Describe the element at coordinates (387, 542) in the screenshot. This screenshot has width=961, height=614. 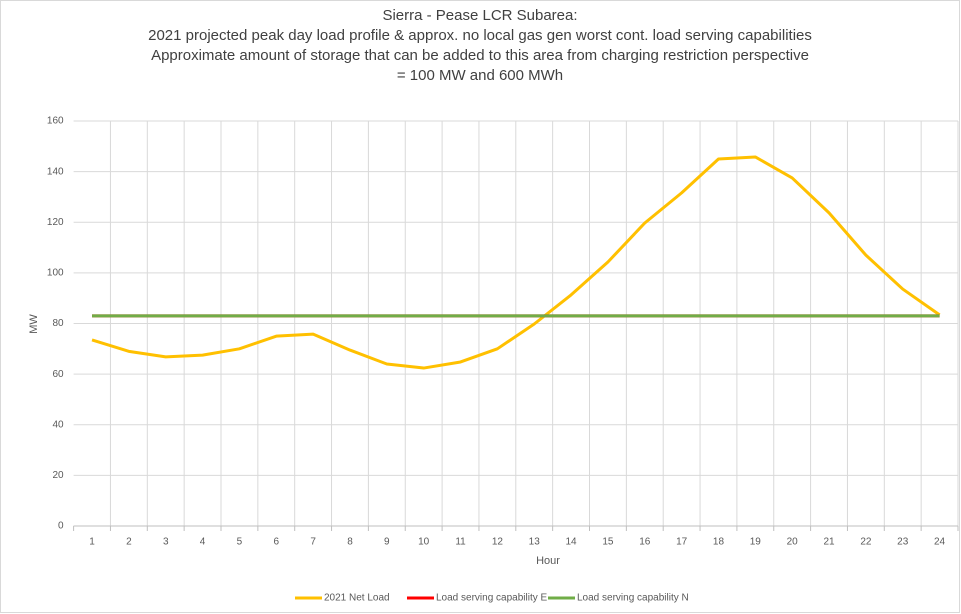
I see `x-tick-label: 9` at that location.